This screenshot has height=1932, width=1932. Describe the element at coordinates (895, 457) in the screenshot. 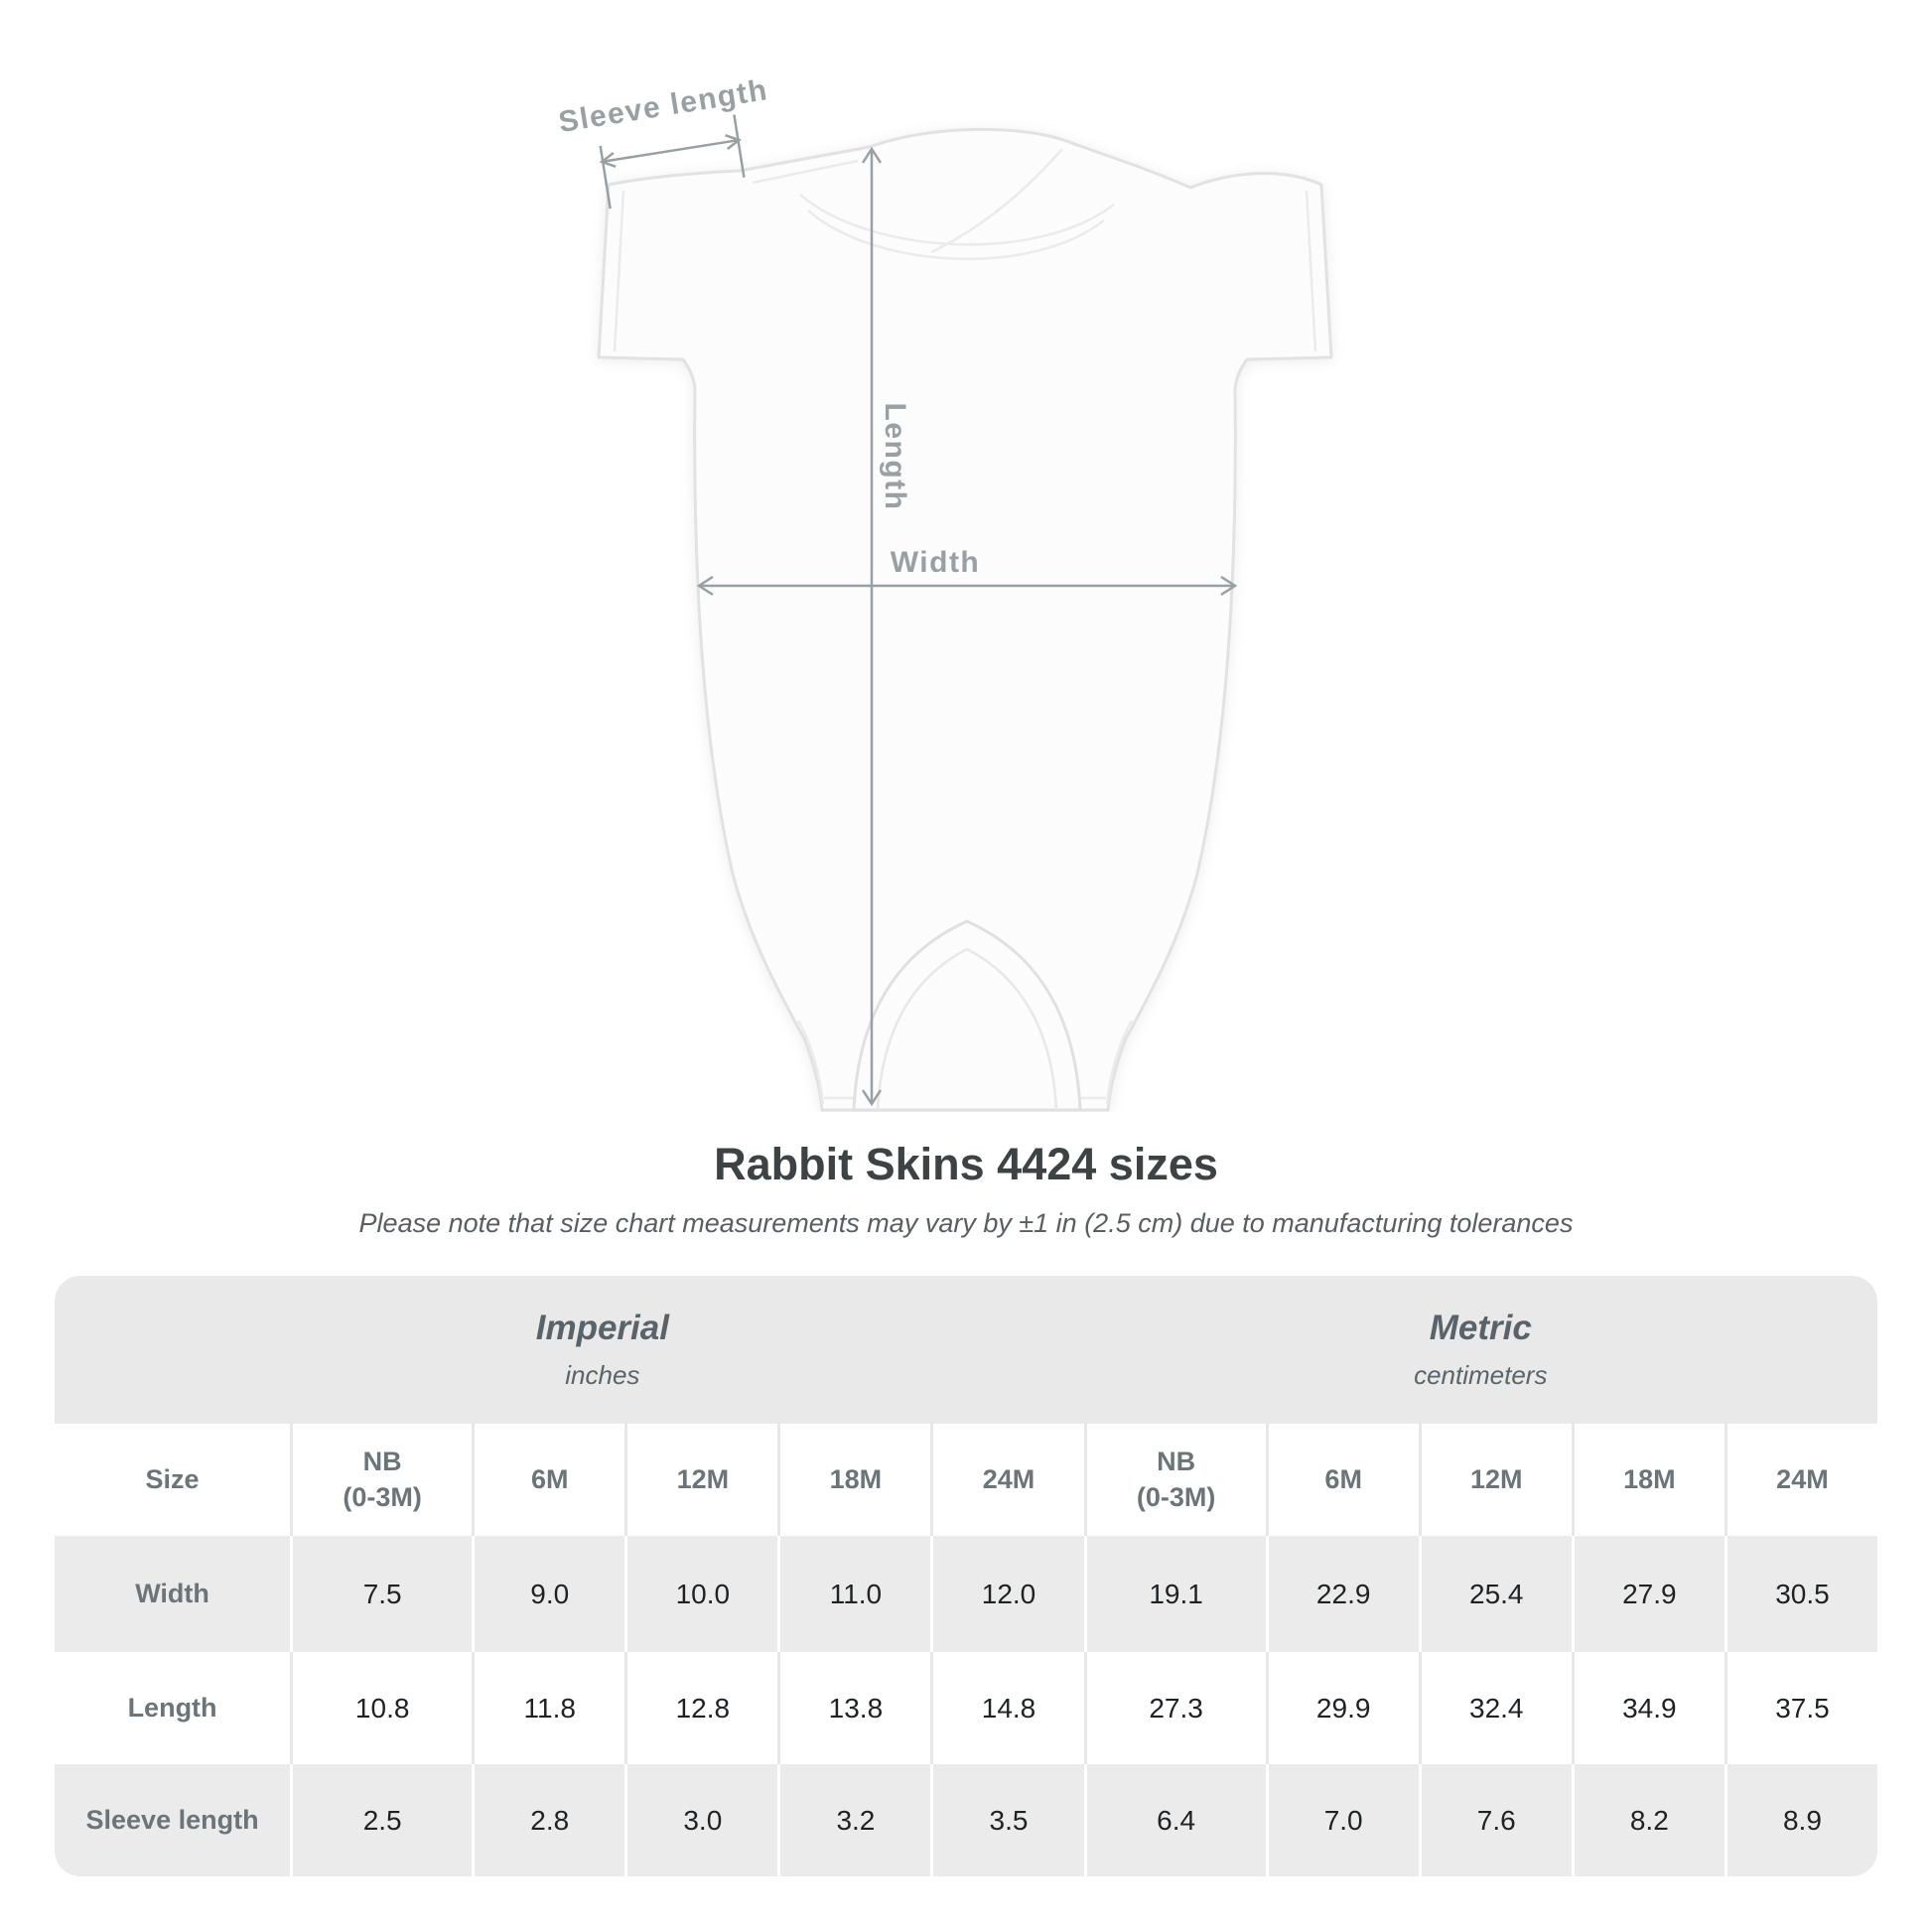

I see `length-label: Length` at that location.